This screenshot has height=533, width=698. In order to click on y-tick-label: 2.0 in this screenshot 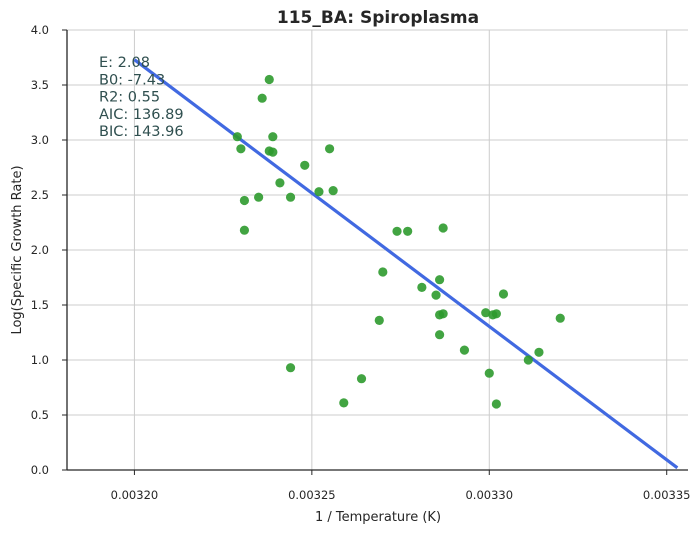, I will do `click(40, 250)`.